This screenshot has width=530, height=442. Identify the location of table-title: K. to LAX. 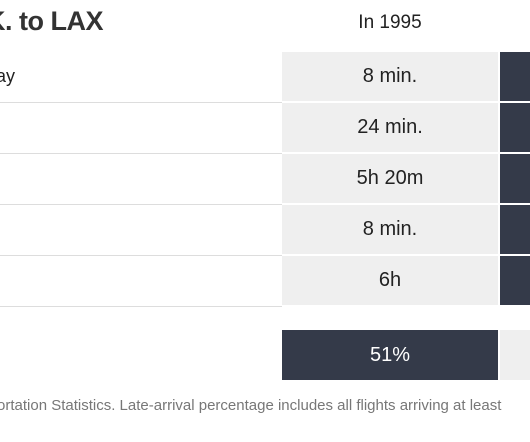
(52, 21).